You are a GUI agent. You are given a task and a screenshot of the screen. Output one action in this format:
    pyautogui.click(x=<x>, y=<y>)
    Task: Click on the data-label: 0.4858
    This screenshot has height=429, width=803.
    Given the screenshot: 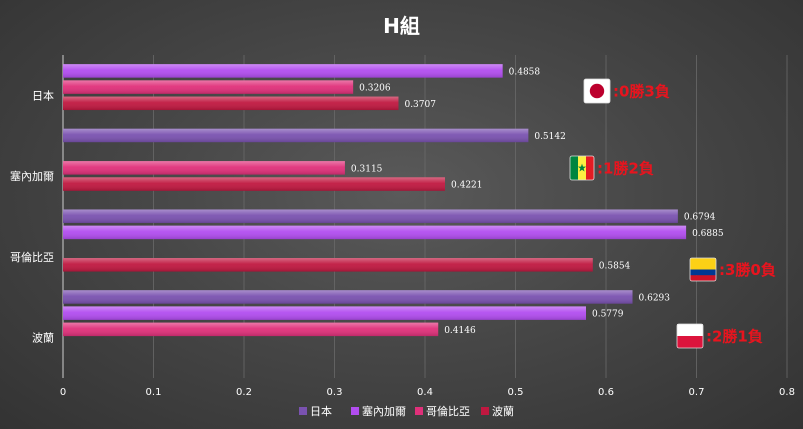 What is the action you would take?
    pyautogui.click(x=525, y=72)
    